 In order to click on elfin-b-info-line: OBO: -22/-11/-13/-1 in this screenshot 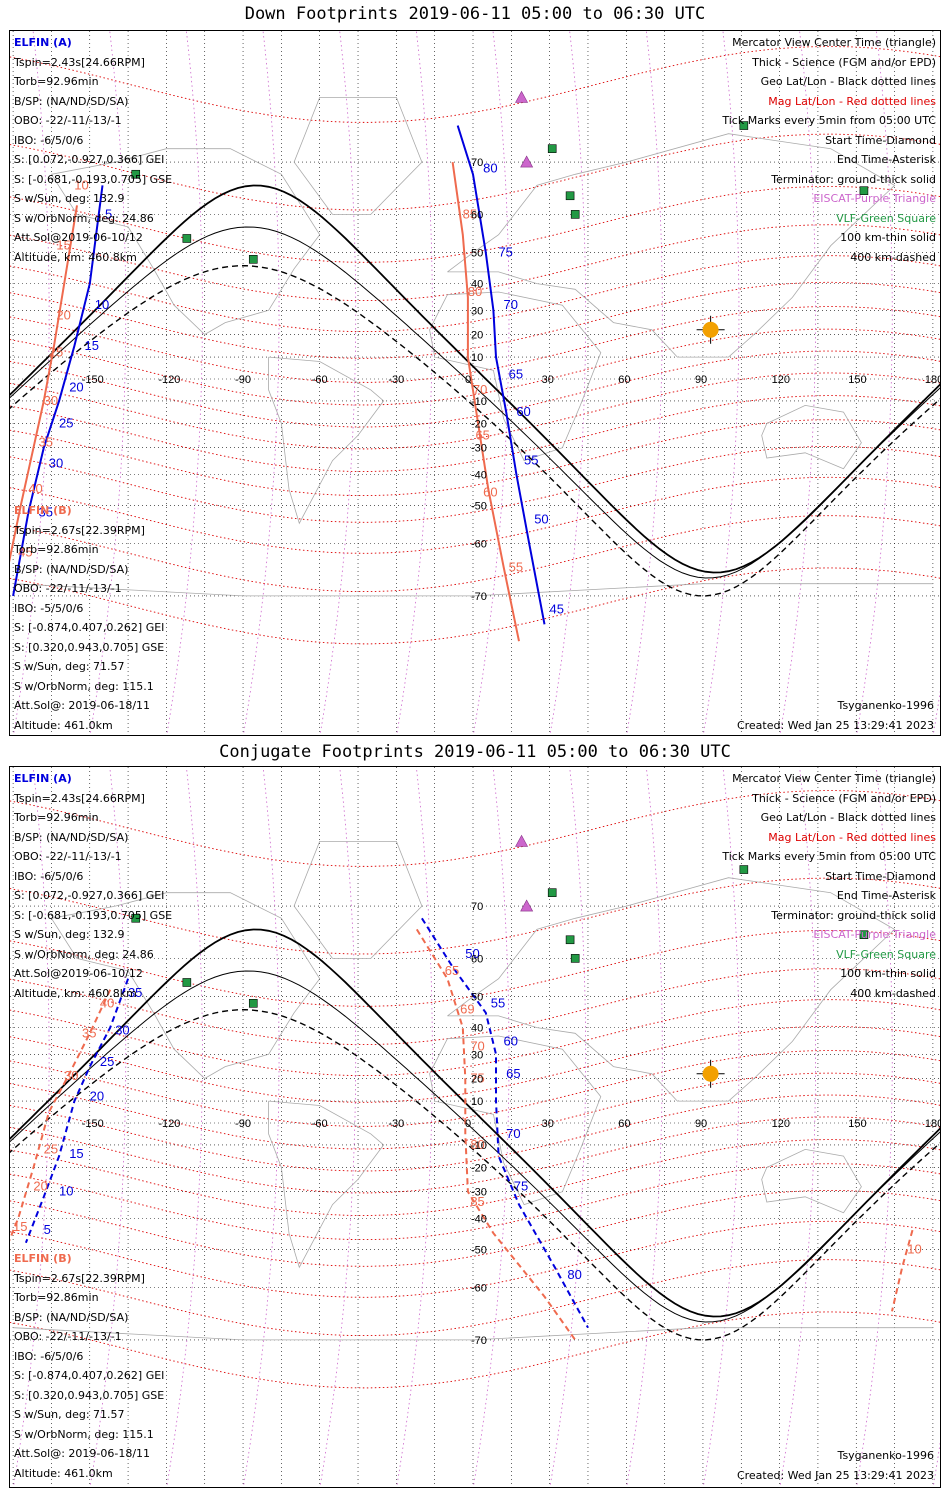, I will do `click(68, 1336)`.